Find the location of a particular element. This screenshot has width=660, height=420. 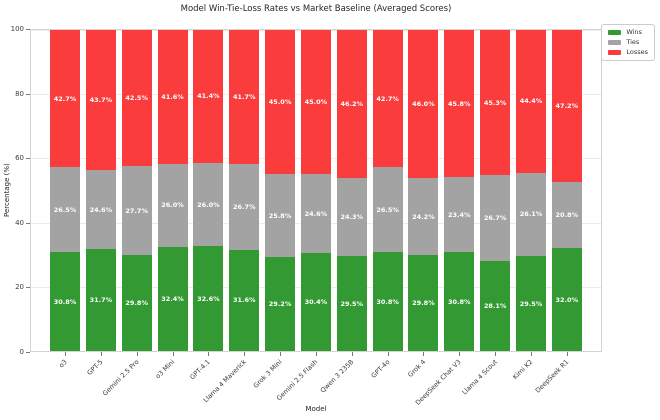

y-tick-label-0: 0 is located at coordinates (21, 352).